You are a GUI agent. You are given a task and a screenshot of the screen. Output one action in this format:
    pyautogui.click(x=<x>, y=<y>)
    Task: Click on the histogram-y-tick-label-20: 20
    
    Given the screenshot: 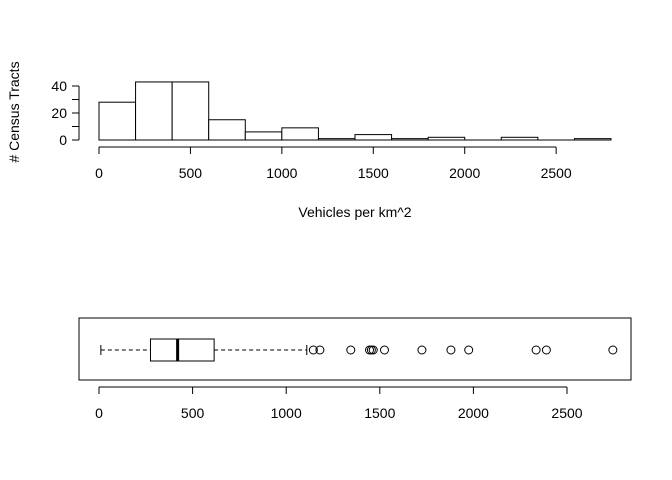 What is the action you would take?
    pyautogui.click(x=59, y=113)
    